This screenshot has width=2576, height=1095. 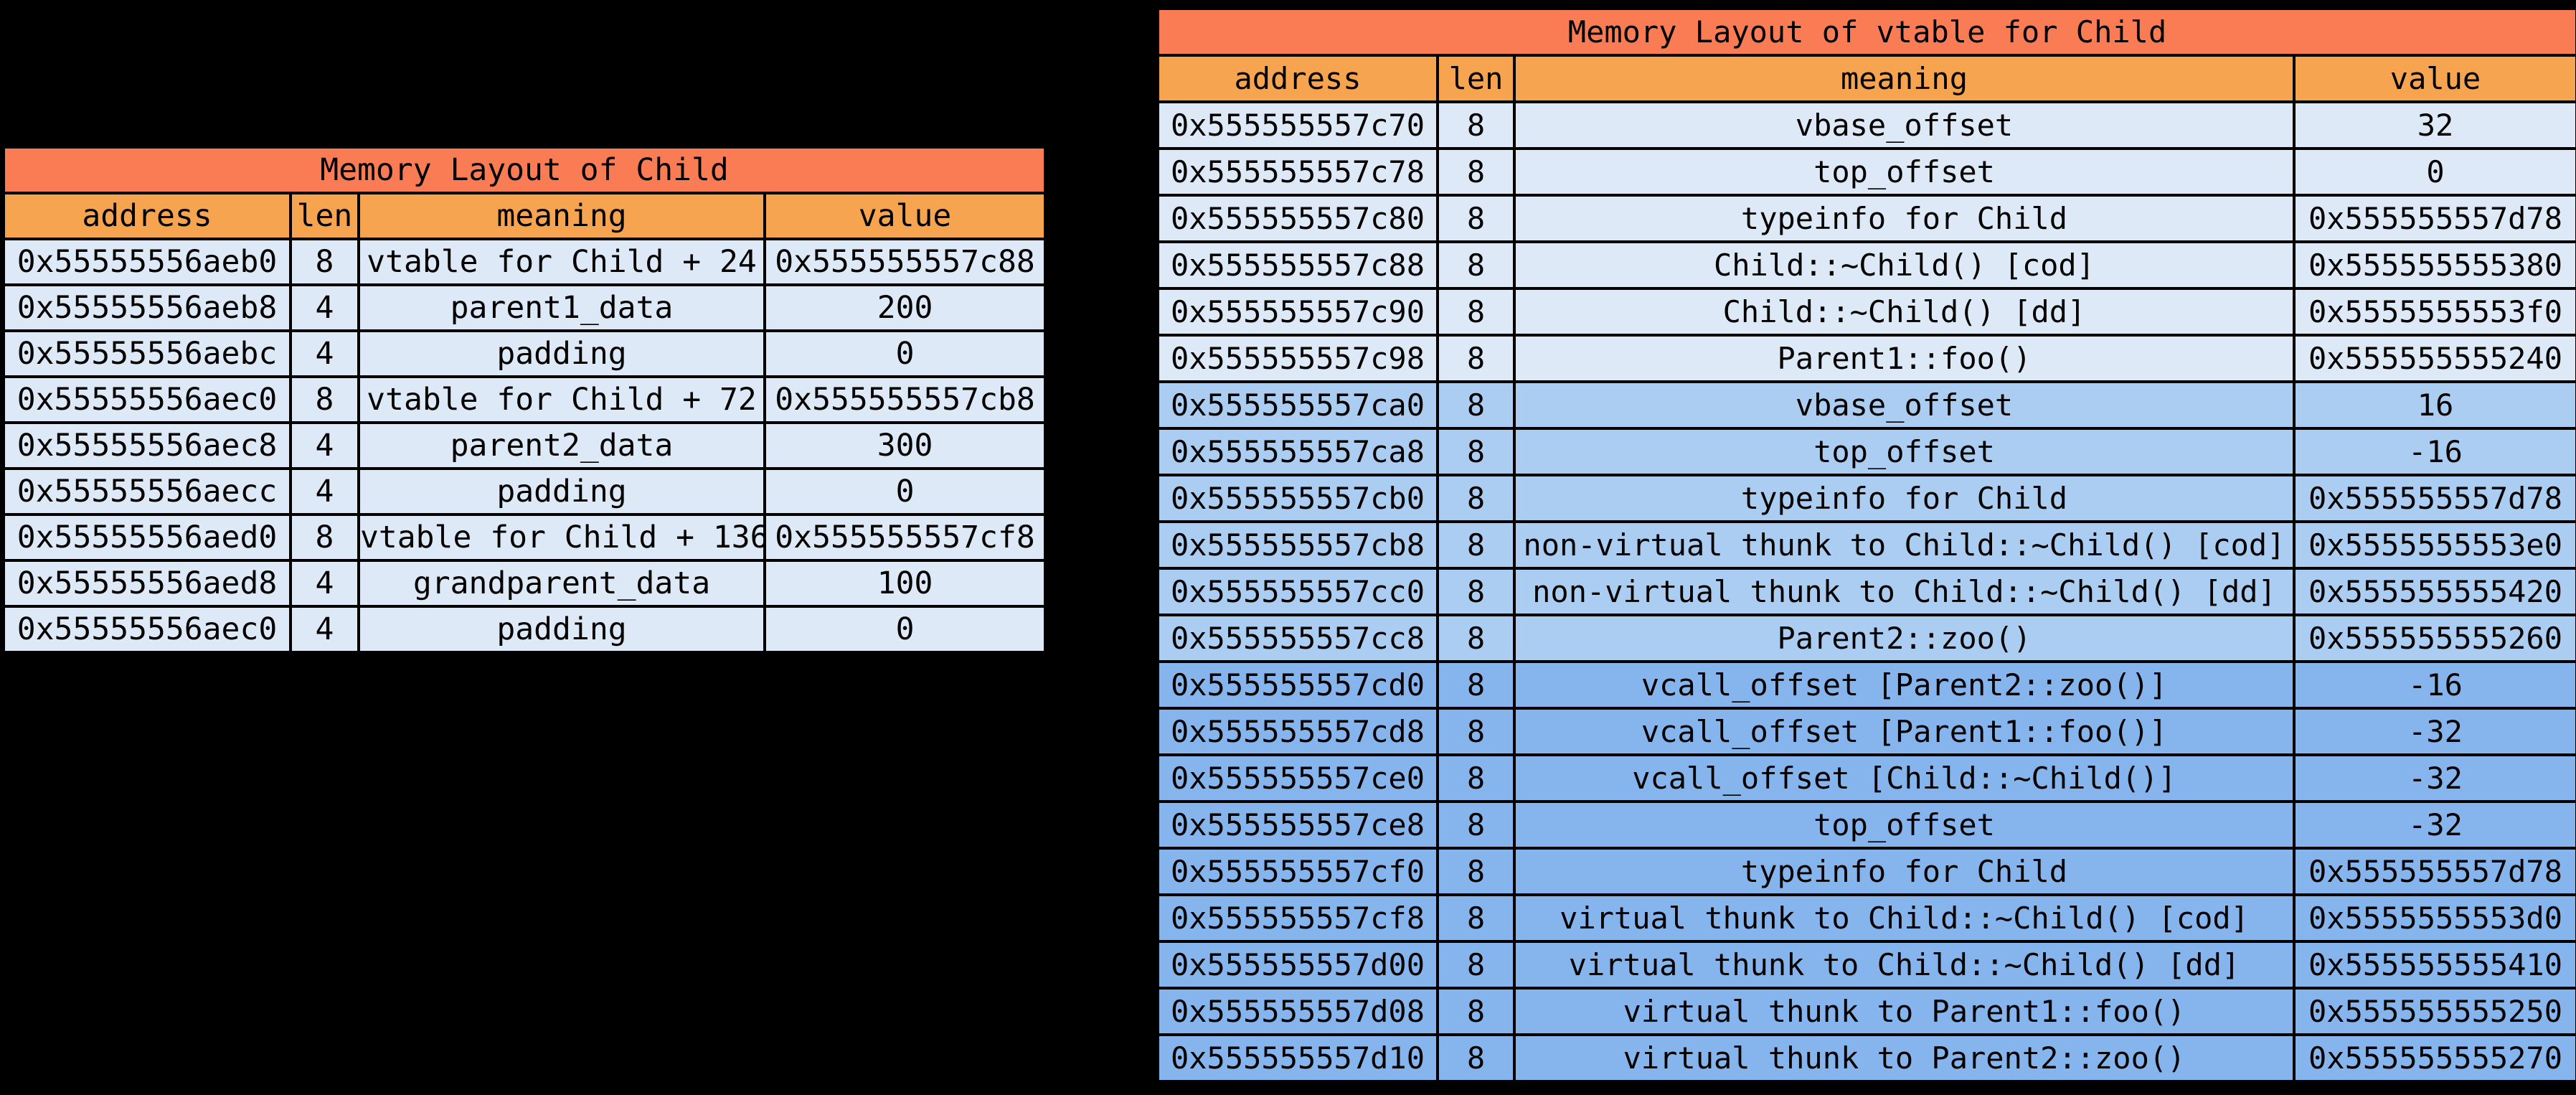 What do you see at coordinates (1904, 778) in the screenshot?
I see `cell-meaning: vcall_offset [Child::~Child()]` at bounding box center [1904, 778].